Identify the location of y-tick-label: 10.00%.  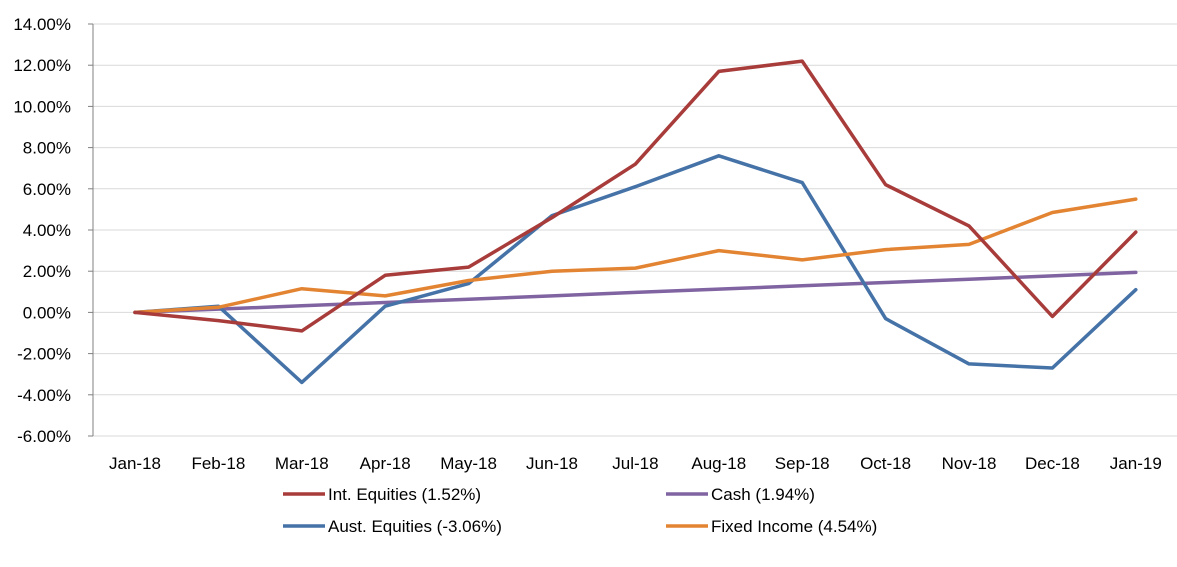
(42, 106).